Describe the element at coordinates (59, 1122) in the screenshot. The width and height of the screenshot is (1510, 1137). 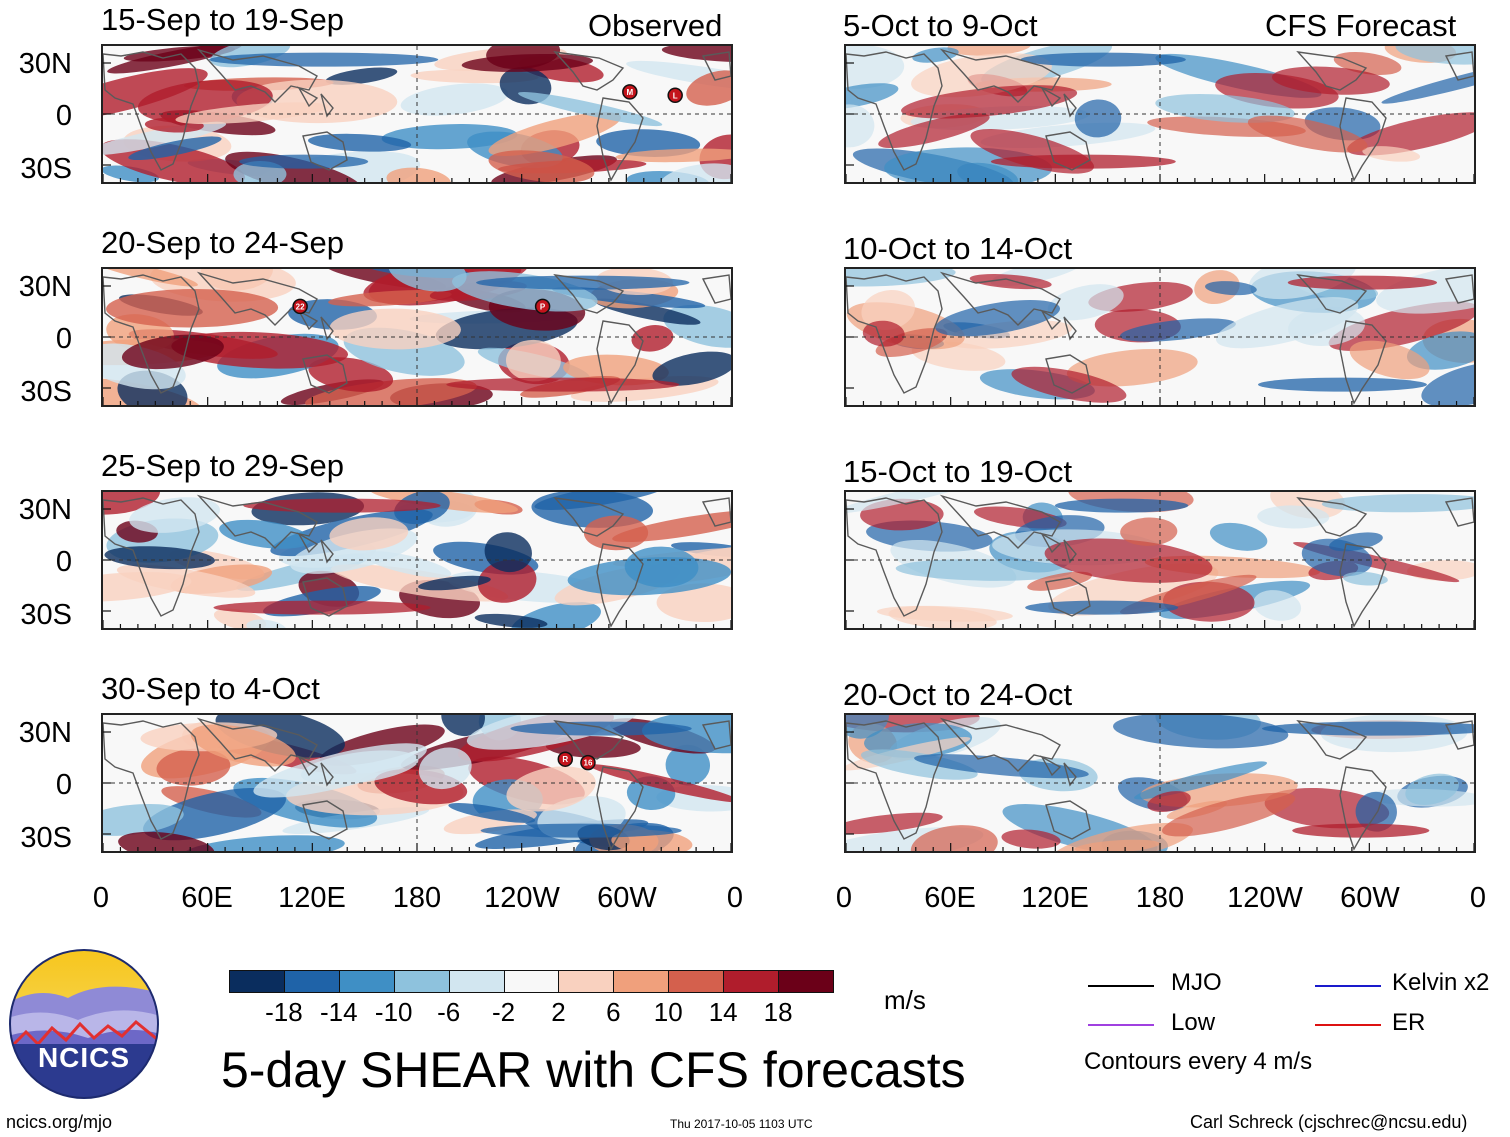
I see `footer-left: ncics.org/mjo` at that location.